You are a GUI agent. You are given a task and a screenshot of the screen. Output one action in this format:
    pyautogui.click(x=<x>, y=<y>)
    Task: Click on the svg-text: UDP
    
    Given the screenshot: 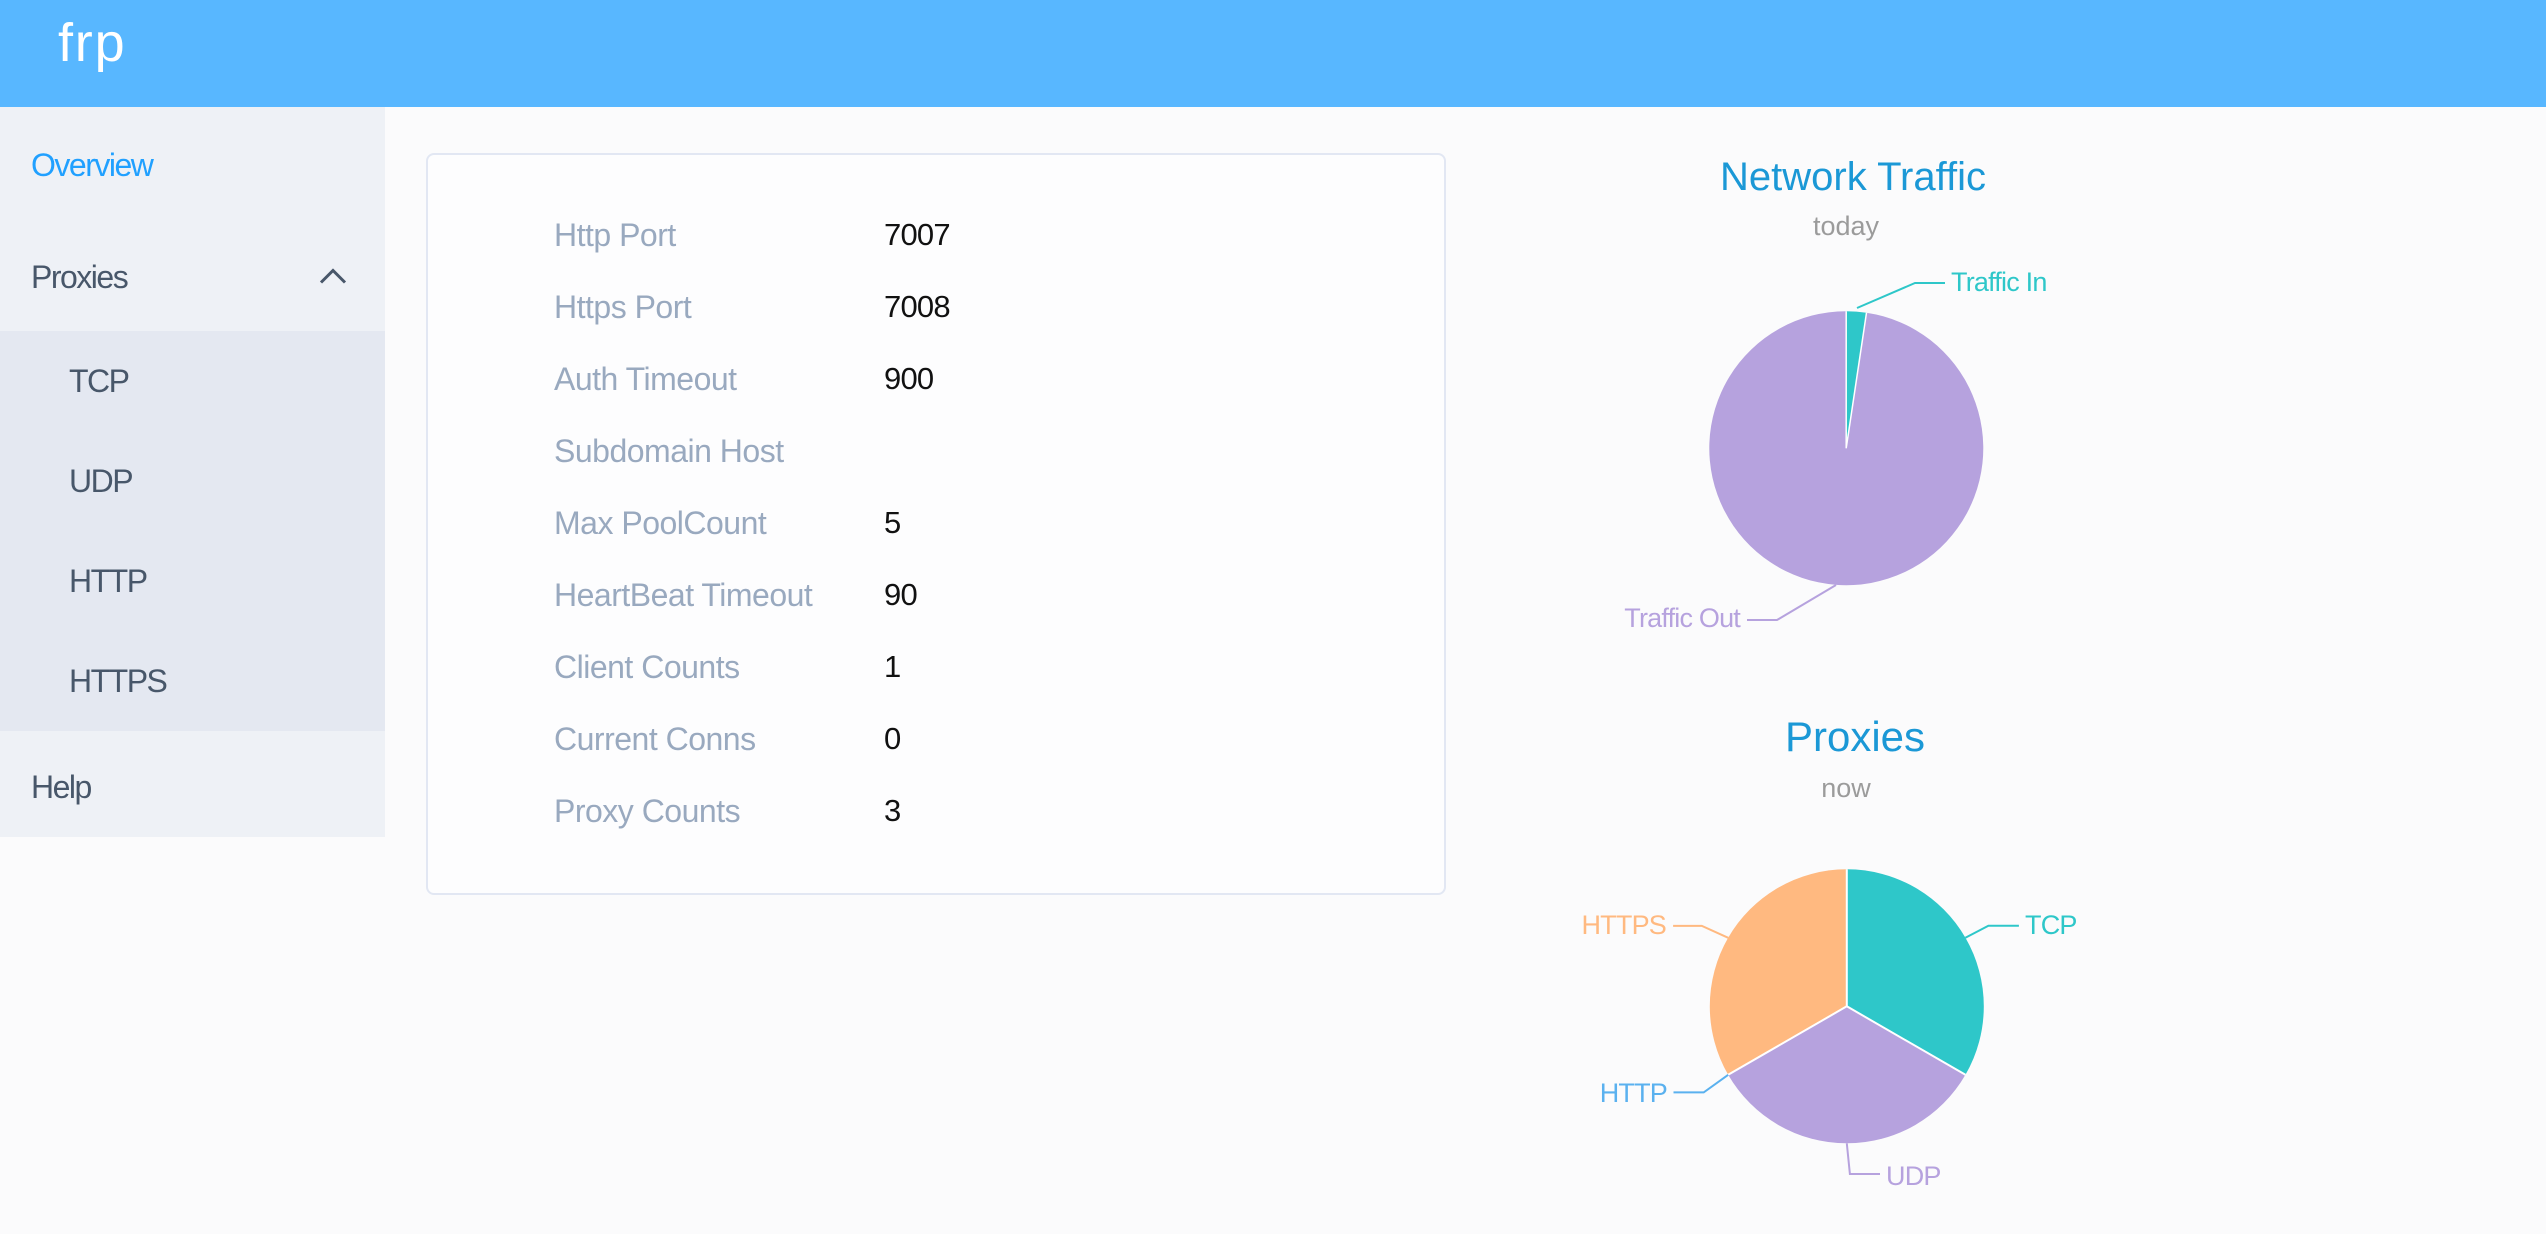 What is the action you would take?
    pyautogui.click(x=1913, y=1176)
    